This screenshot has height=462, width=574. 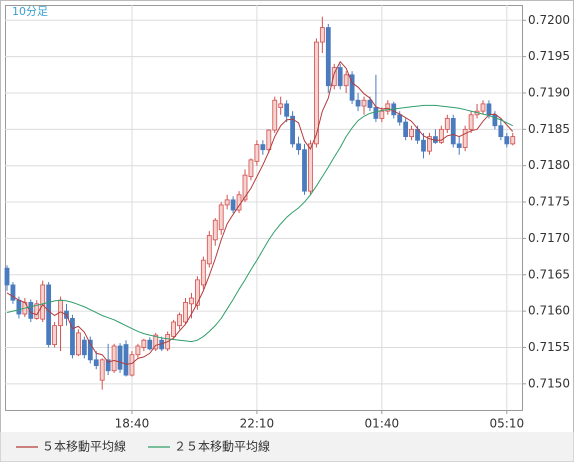 What do you see at coordinates (549, 92) in the screenshot?
I see `y-tick-label: 0.7190` at bounding box center [549, 92].